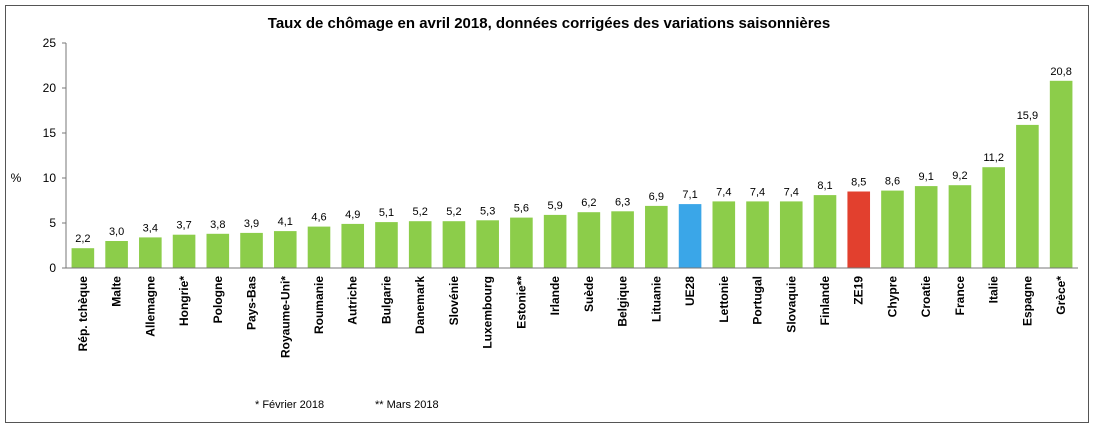 The image size is (1099, 430). What do you see at coordinates (407, 405) in the screenshot?
I see `footnote-mars: ** Mars 2018` at bounding box center [407, 405].